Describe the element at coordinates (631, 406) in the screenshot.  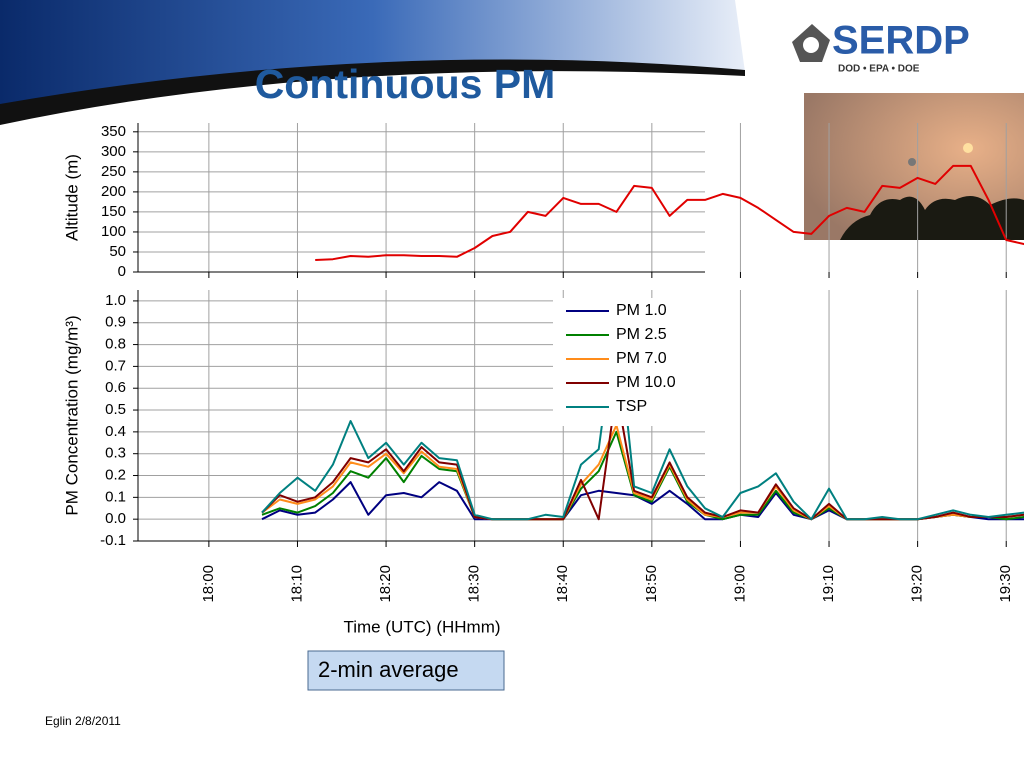
I see `legend-label: TSP` at that location.